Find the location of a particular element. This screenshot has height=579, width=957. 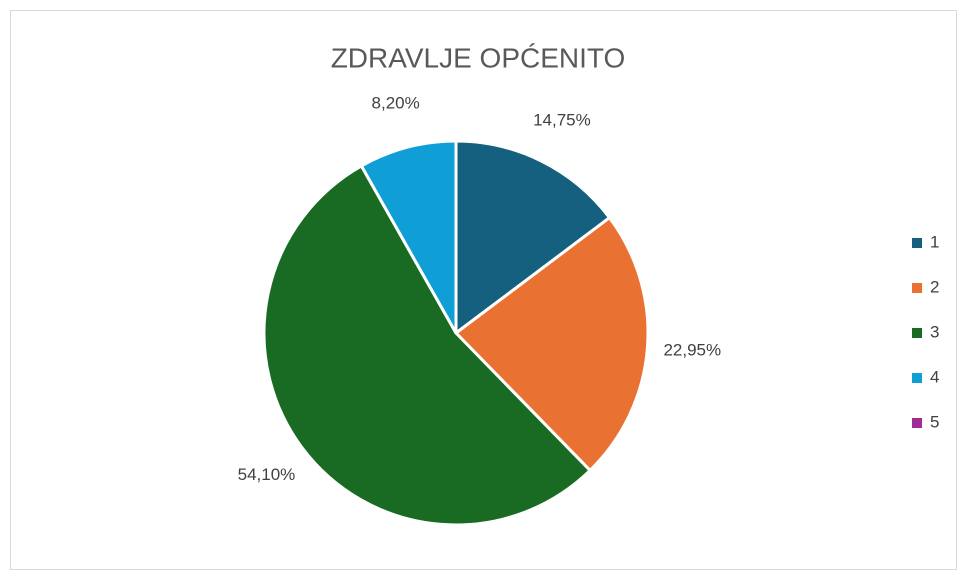

data-label: 22,95% is located at coordinates (692, 350).